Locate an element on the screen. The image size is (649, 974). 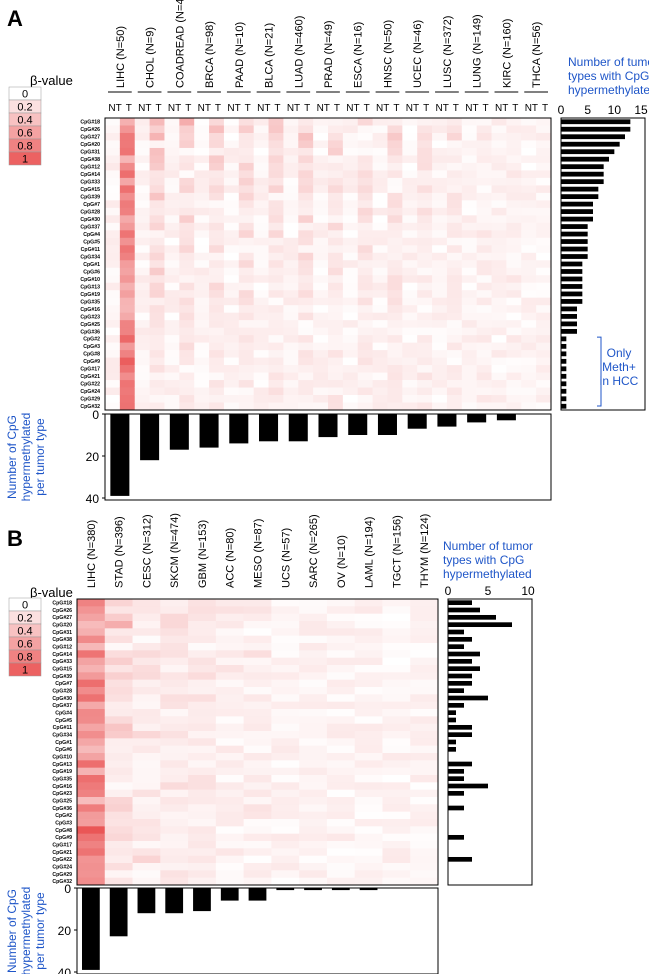
panel-b-column-label: OV (N=10) is located at coordinates (342, 561).